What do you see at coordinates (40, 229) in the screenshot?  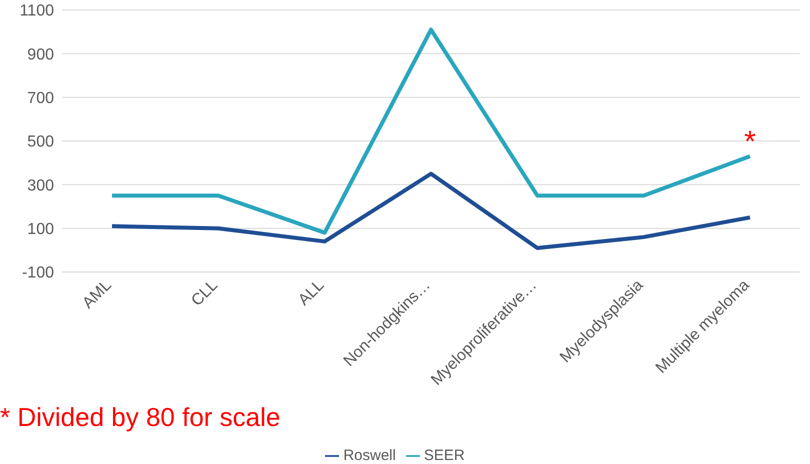 I see `y-tick-label: 100` at bounding box center [40, 229].